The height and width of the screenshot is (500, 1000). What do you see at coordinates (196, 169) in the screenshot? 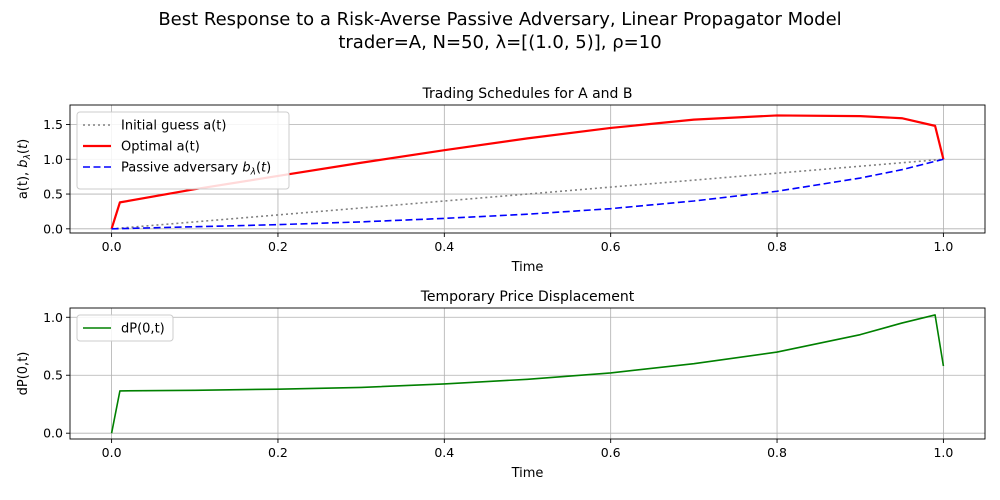
I see `legend-label-2: Passive adversary bλ(t)` at bounding box center [196, 169].